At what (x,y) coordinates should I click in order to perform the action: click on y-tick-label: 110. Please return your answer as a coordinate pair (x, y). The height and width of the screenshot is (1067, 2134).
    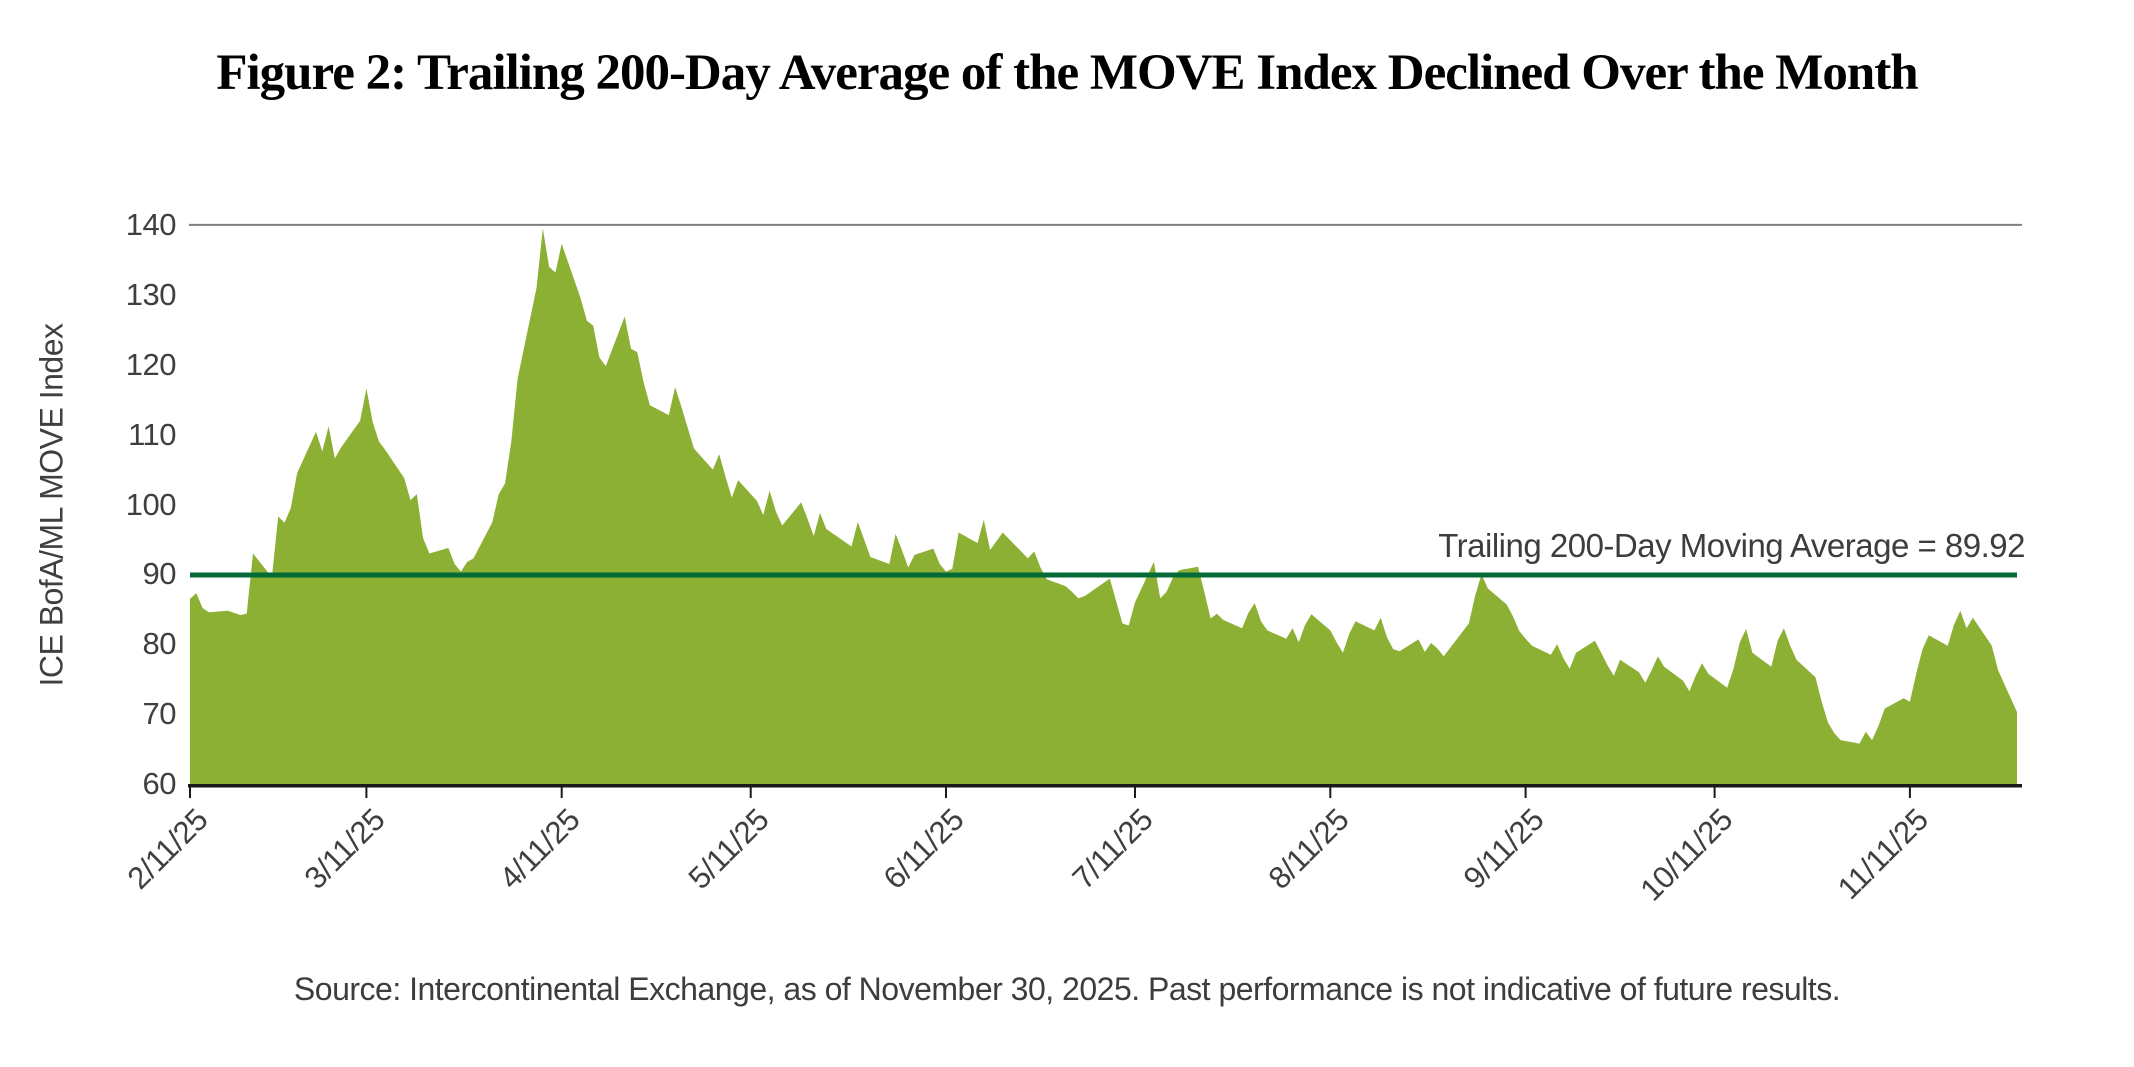
    Looking at the image, I should click on (152, 434).